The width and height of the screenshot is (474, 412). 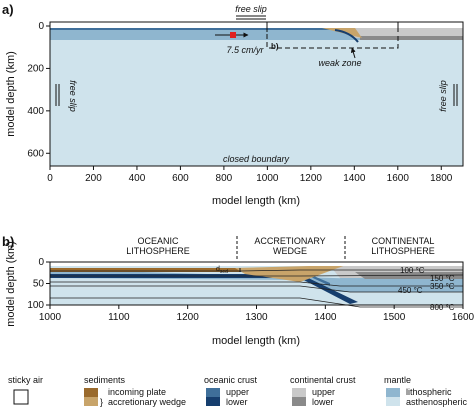 I want to click on legend-oc-upper: upper, so click(x=237, y=392).